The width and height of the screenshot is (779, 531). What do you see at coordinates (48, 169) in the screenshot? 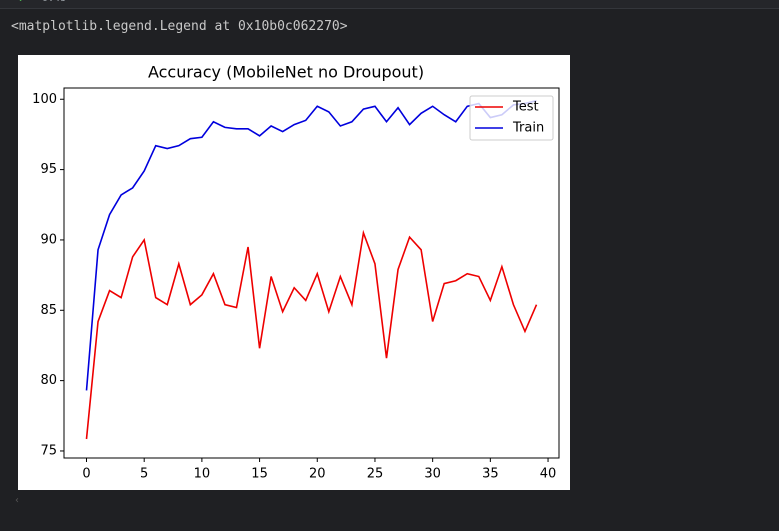
I see `y-tick-label: 95` at bounding box center [48, 169].